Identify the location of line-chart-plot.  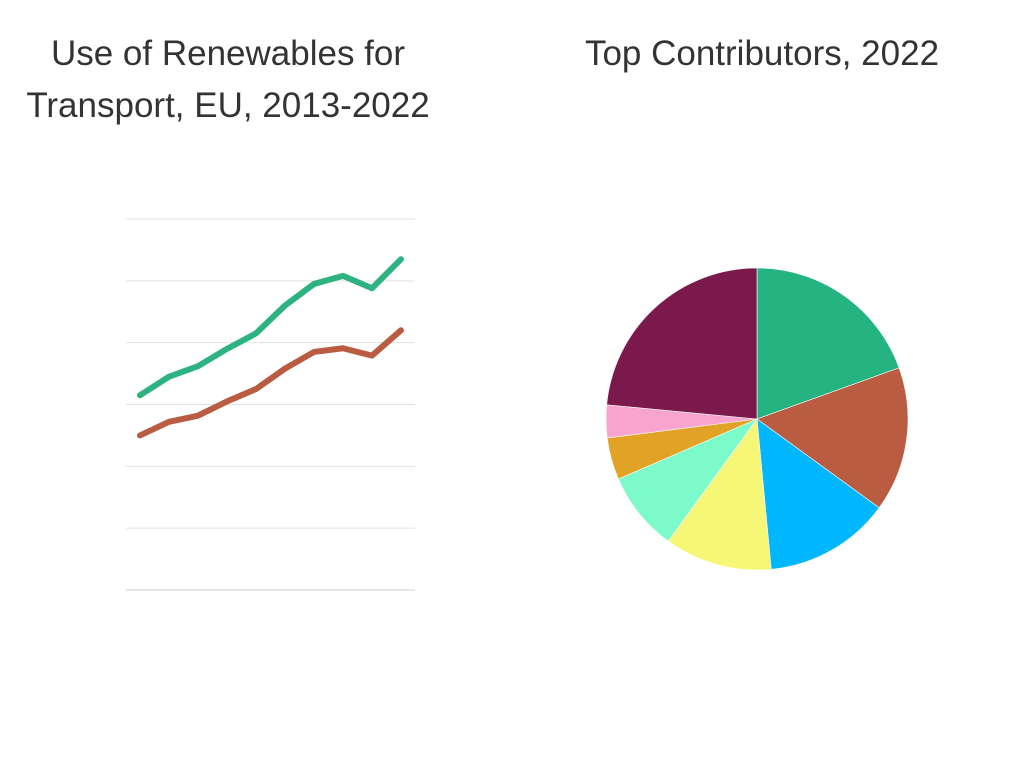
(270, 404).